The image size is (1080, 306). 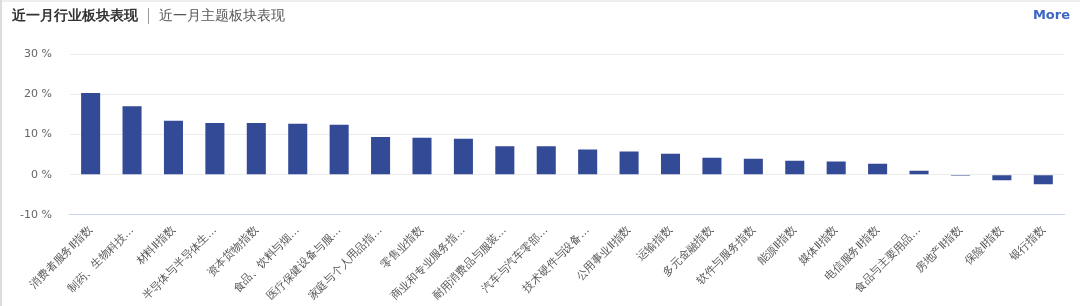 What do you see at coordinates (37, 54) in the screenshot?
I see `y-tick-label: 30 %` at bounding box center [37, 54].